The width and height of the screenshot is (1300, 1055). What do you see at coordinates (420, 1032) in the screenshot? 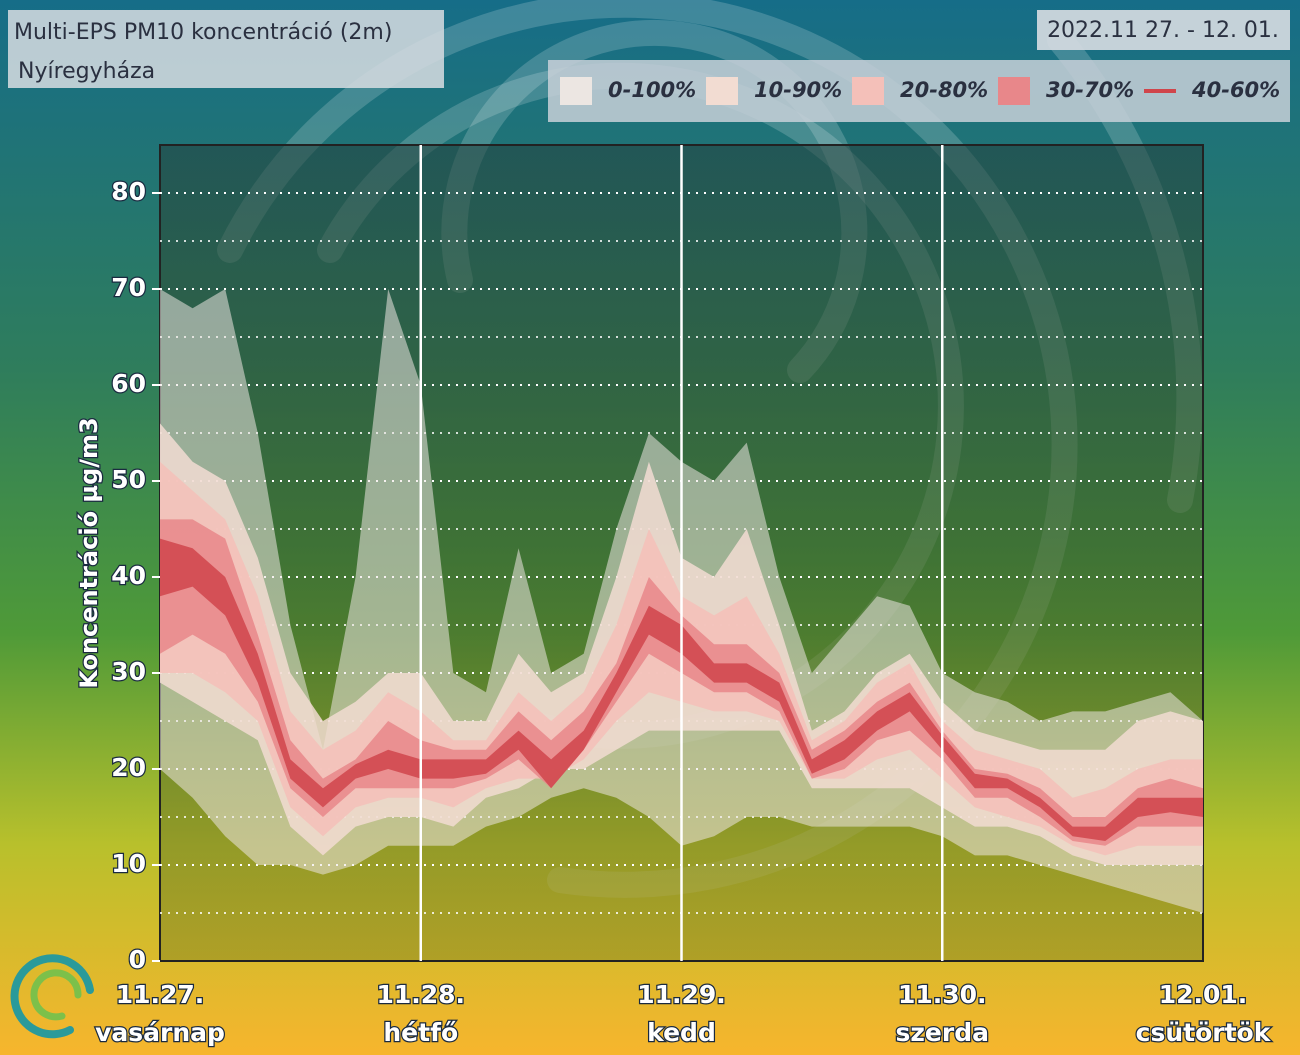
I see `x-tick-day: hétfő` at bounding box center [420, 1032].